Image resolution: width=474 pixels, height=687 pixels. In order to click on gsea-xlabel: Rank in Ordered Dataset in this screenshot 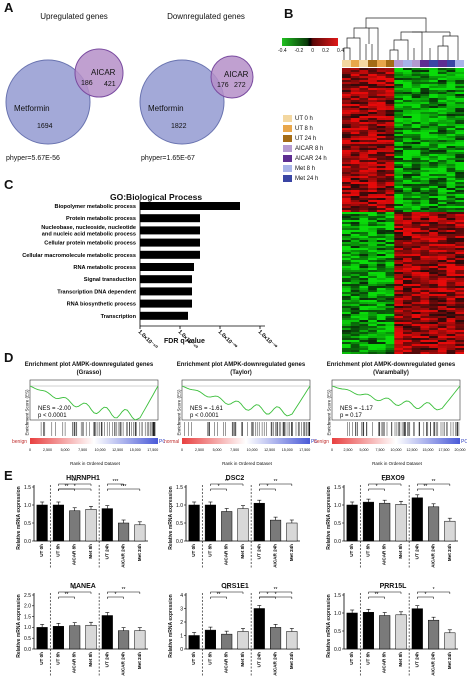, I will do `click(397, 463)`.